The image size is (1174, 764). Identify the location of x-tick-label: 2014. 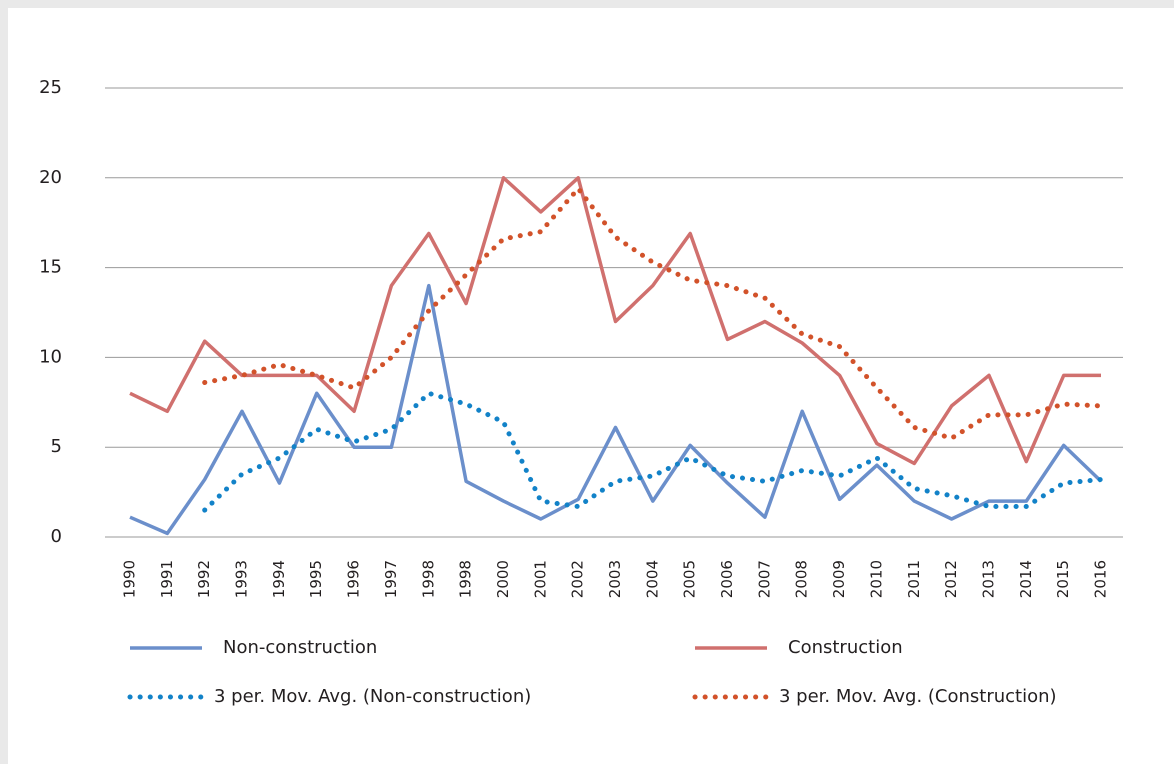
(1026, 579).